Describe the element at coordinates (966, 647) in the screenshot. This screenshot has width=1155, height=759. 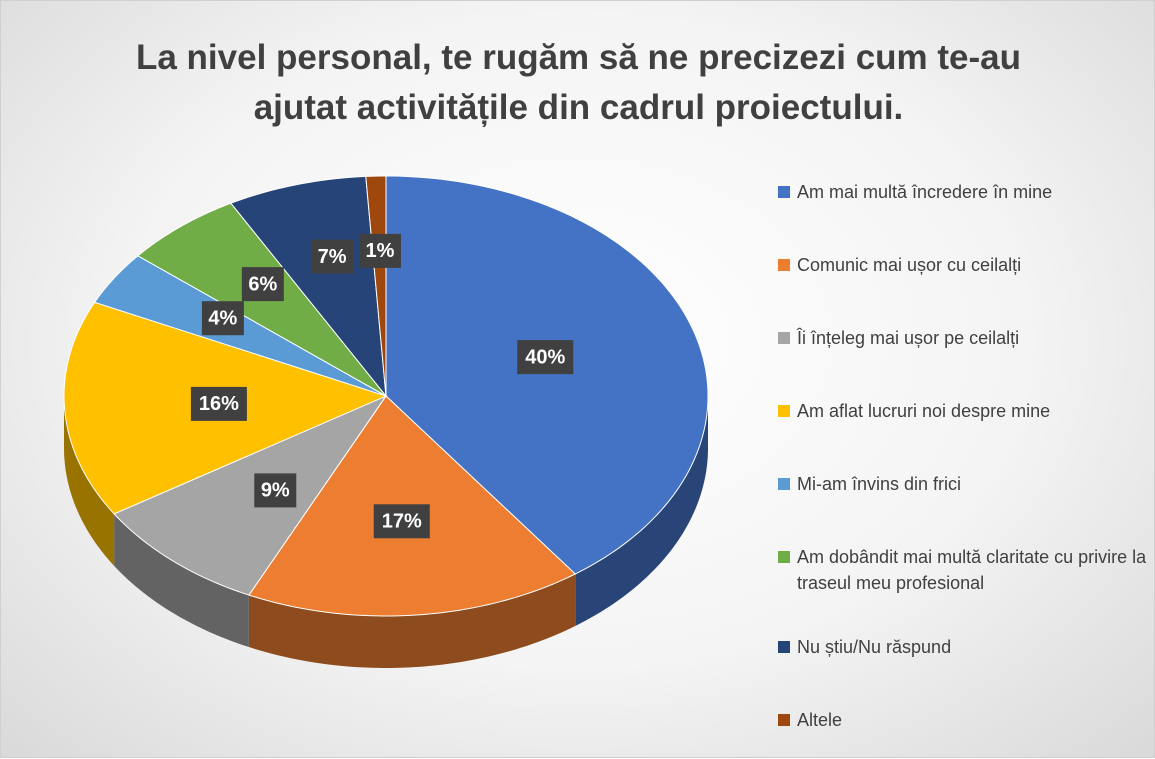
I see `legend-item: Nu știu/Nu răspund` at that location.